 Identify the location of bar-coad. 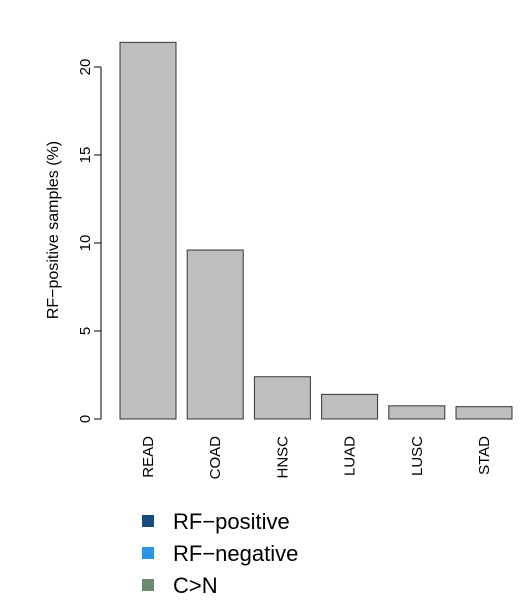
(215, 334).